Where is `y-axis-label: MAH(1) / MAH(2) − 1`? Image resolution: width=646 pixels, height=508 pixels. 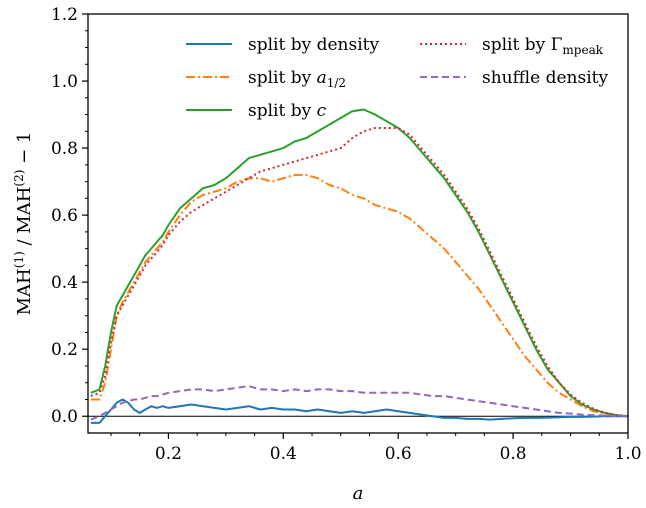
y-axis-label: MAH(1) / MAH(2) − 1 is located at coordinates (23, 224).